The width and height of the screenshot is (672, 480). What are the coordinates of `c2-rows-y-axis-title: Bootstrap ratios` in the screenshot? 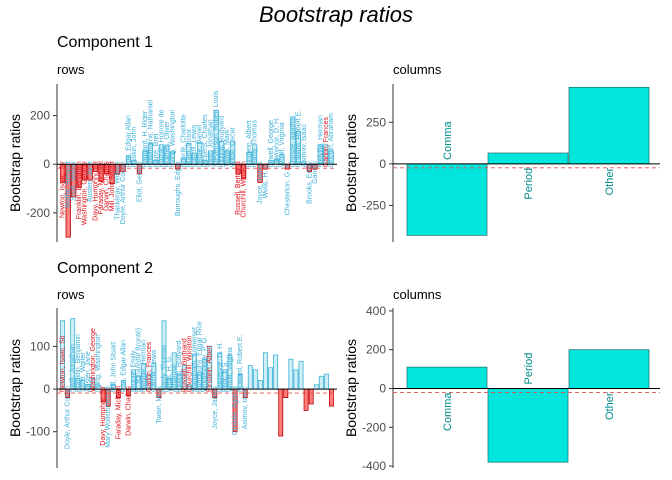 It's located at (15, 388).